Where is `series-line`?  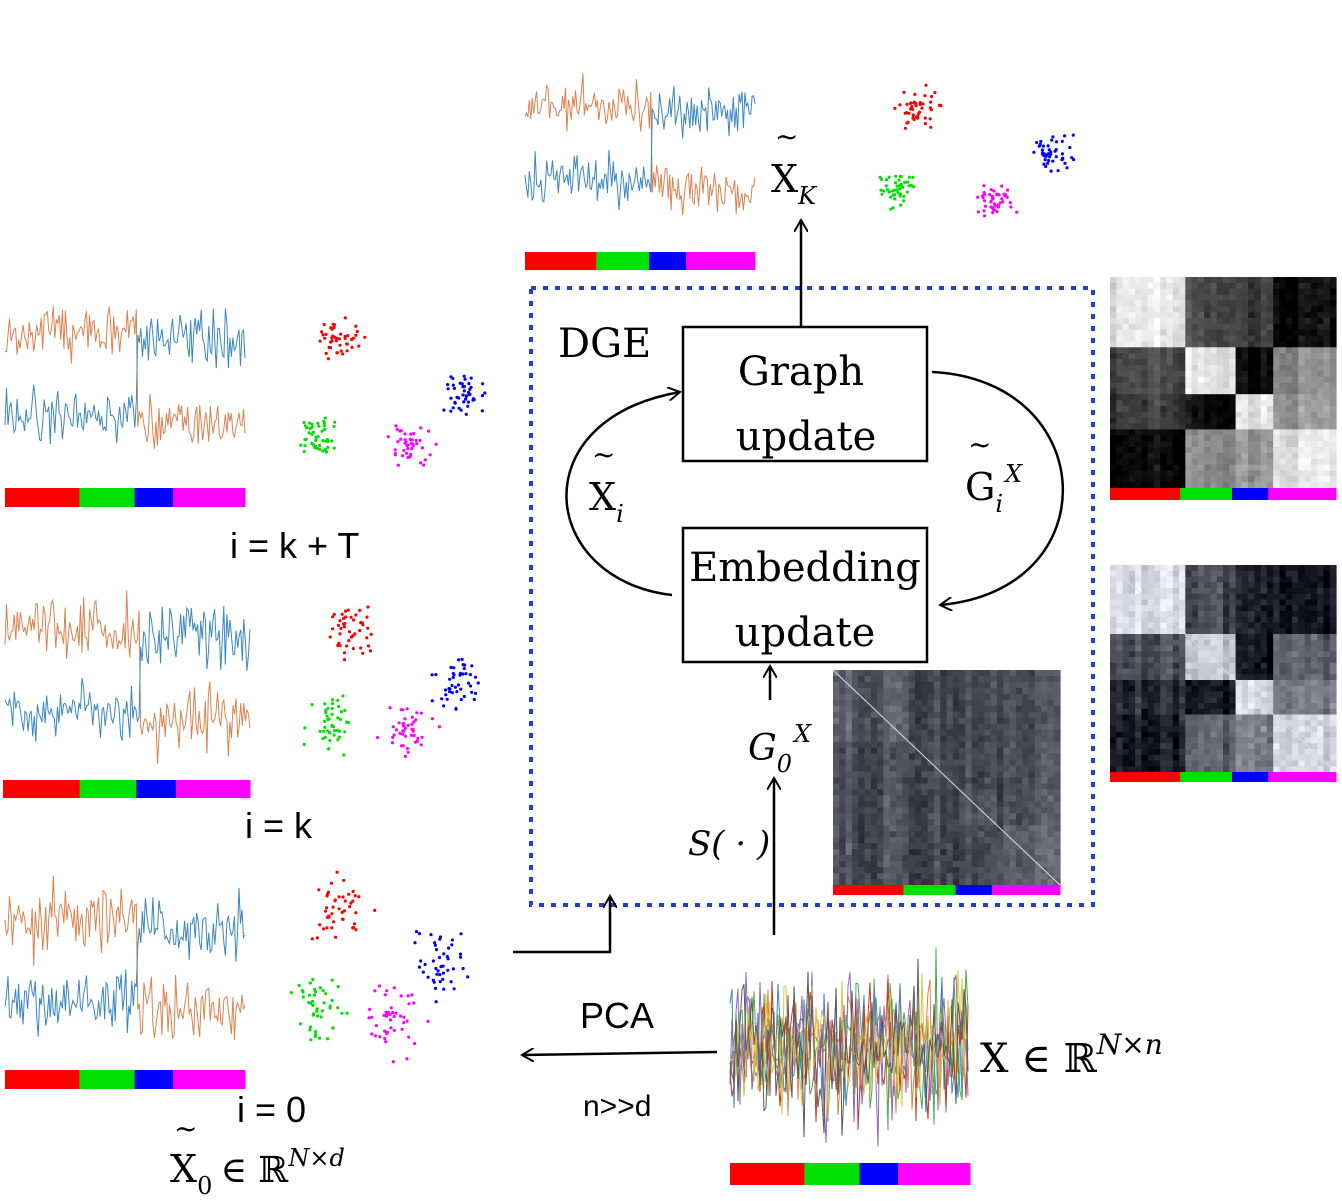
series-line is located at coordinates (125, 377).